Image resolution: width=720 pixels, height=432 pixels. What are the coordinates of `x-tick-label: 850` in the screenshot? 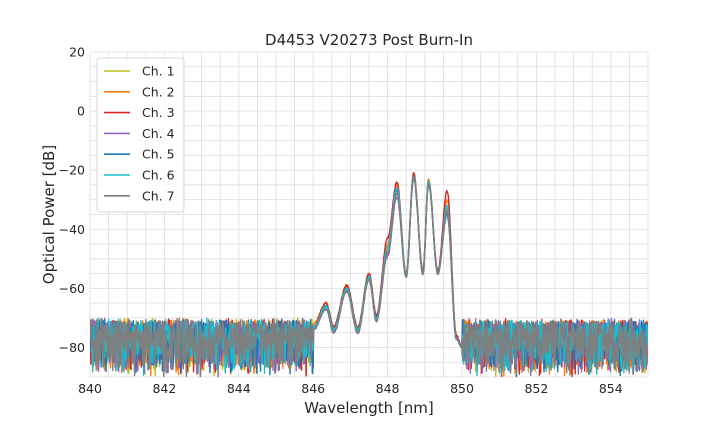 It's located at (462, 388).